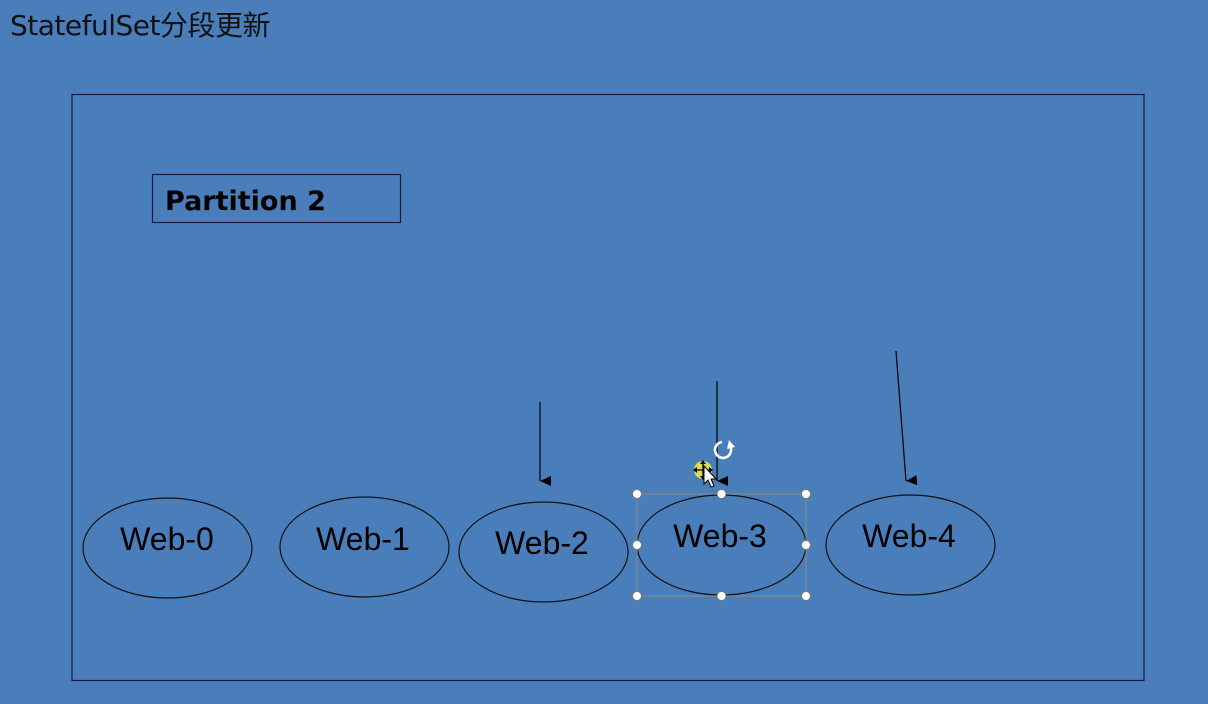 Image resolution: width=1208 pixels, height=704 pixels. What do you see at coordinates (542, 543) in the screenshot?
I see `pod-label: Web-2` at bounding box center [542, 543].